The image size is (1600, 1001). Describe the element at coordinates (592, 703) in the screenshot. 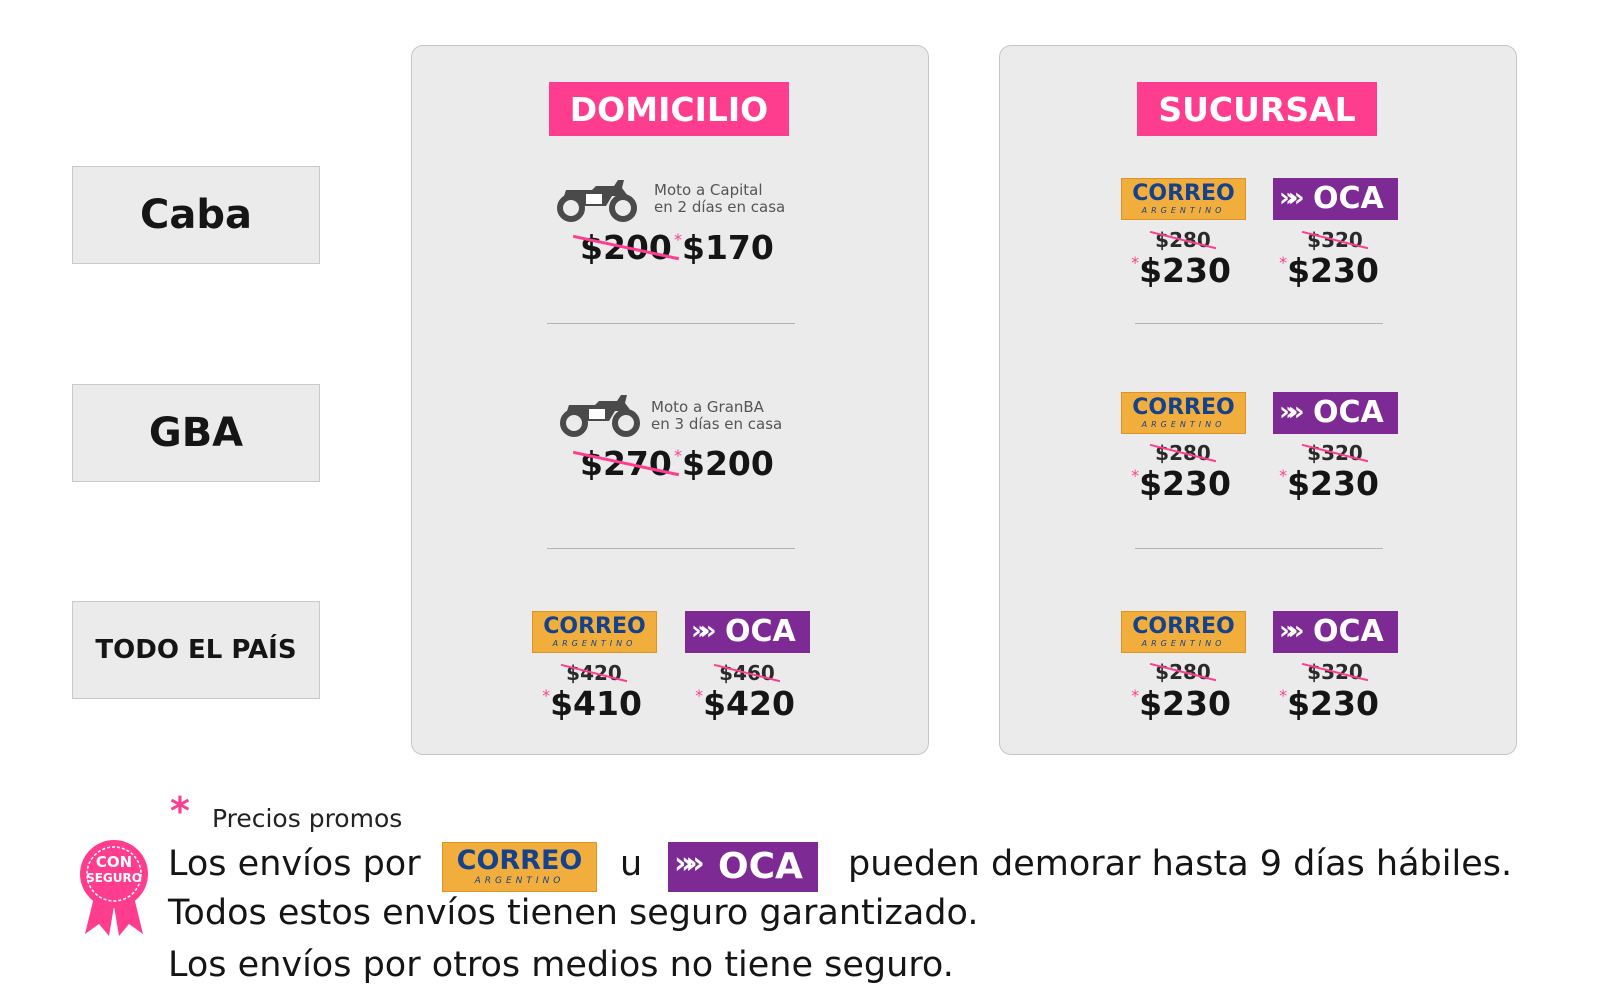

I see `pais-correo-new-price: *$410` at that location.